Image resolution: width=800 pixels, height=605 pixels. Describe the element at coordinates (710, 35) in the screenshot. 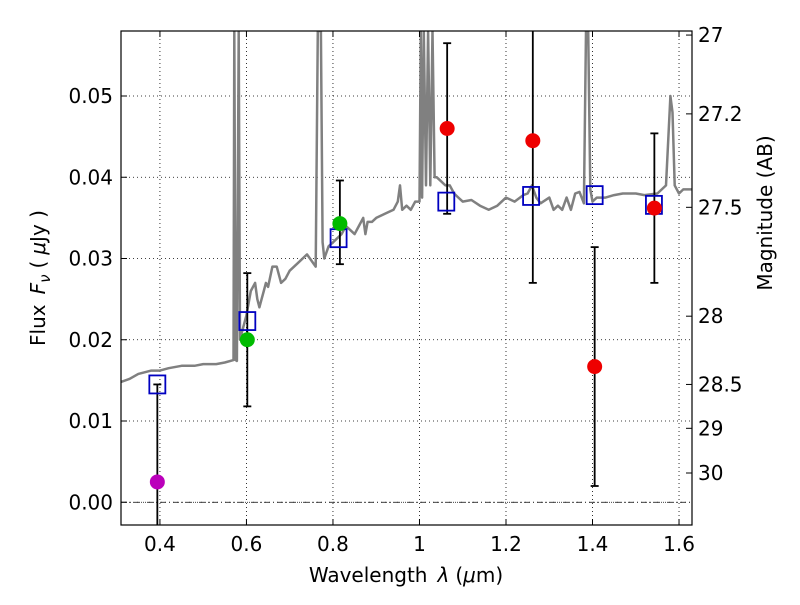

I see `mag-tick-label: 27` at that location.